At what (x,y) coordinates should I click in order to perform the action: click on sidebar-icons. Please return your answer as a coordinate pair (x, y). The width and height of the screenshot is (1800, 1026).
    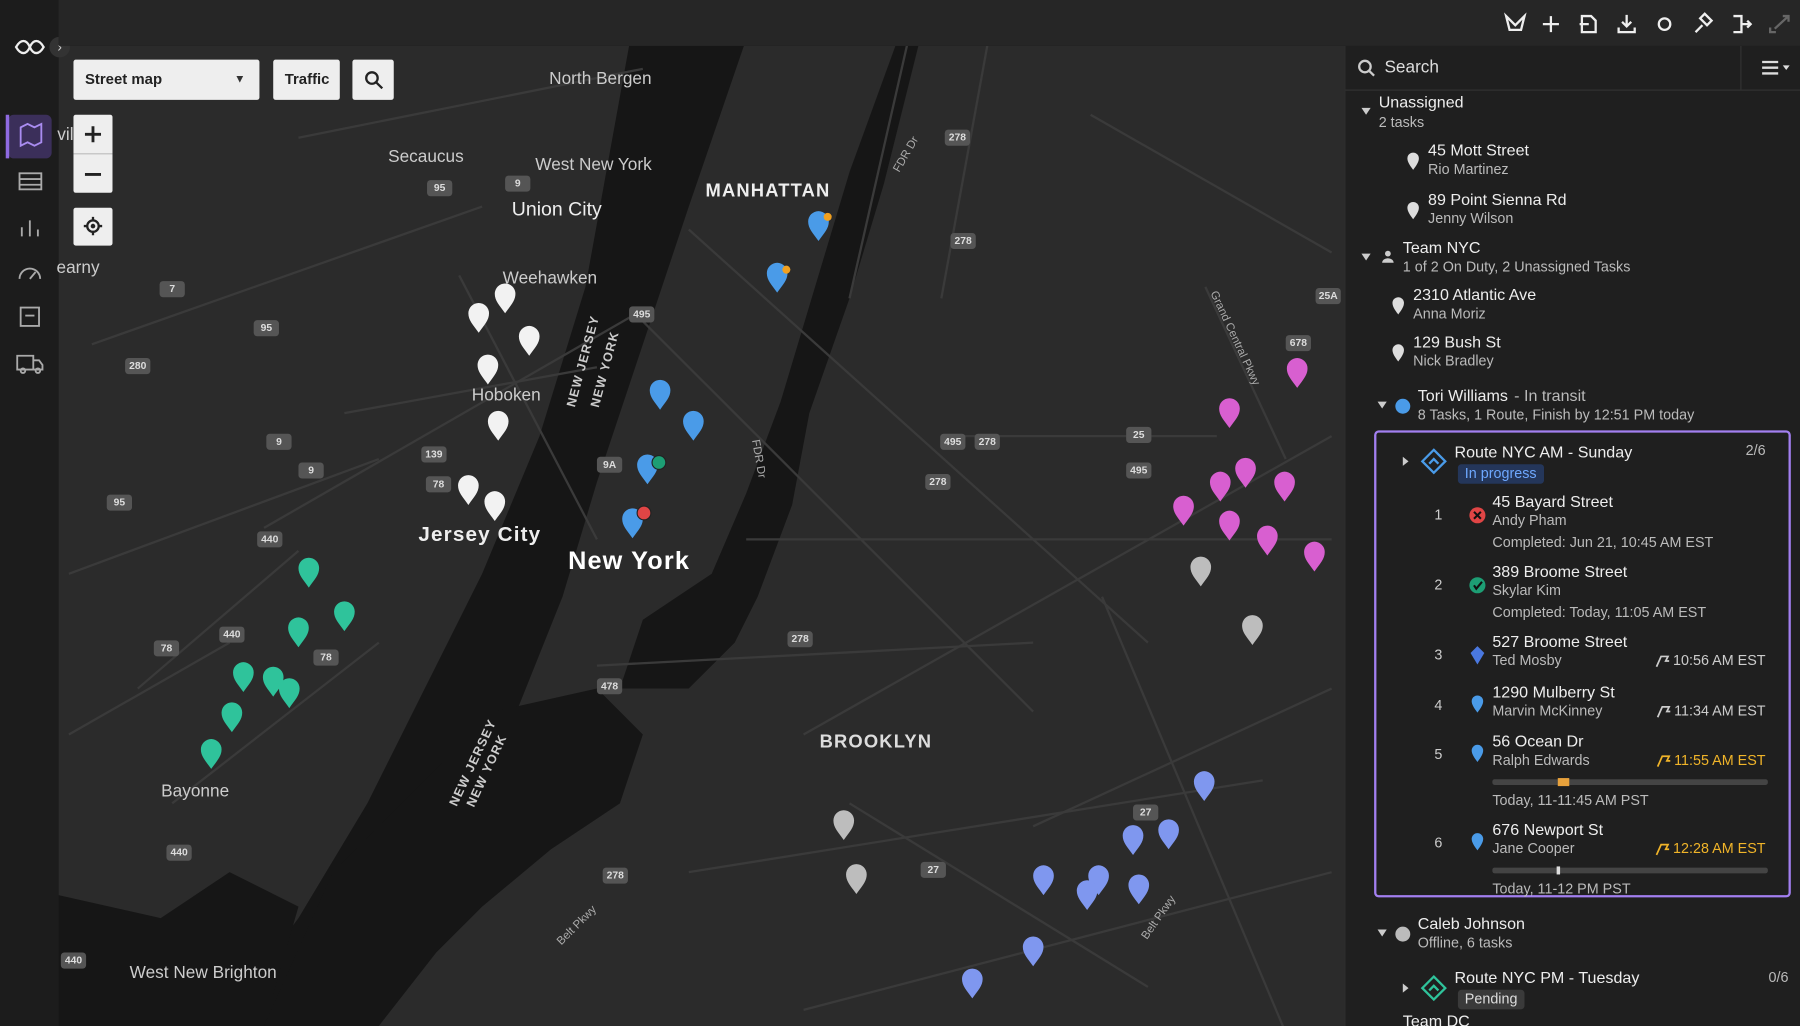
    Looking at the image, I should click on (28, 206).